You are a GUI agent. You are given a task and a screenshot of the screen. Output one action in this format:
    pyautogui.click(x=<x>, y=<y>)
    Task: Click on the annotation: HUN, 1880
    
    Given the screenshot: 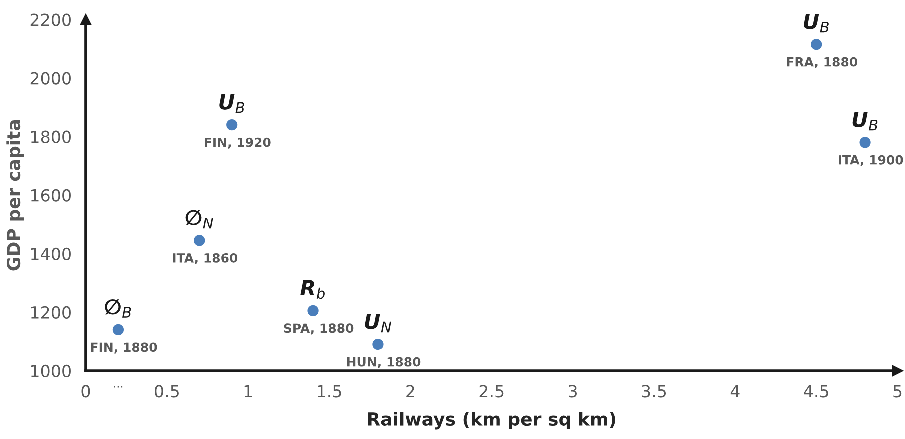 What is the action you would take?
    pyautogui.click(x=384, y=362)
    